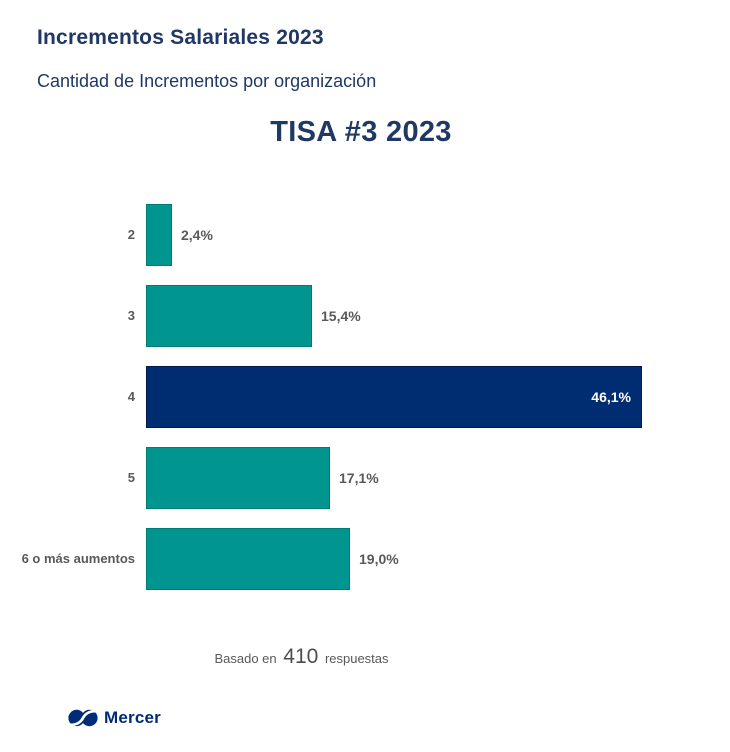 This screenshot has width=730, height=752. Describe the element at coordinates (359, 478) in the screenshot. I see `bar-value-outside: 17,1%` at that location.